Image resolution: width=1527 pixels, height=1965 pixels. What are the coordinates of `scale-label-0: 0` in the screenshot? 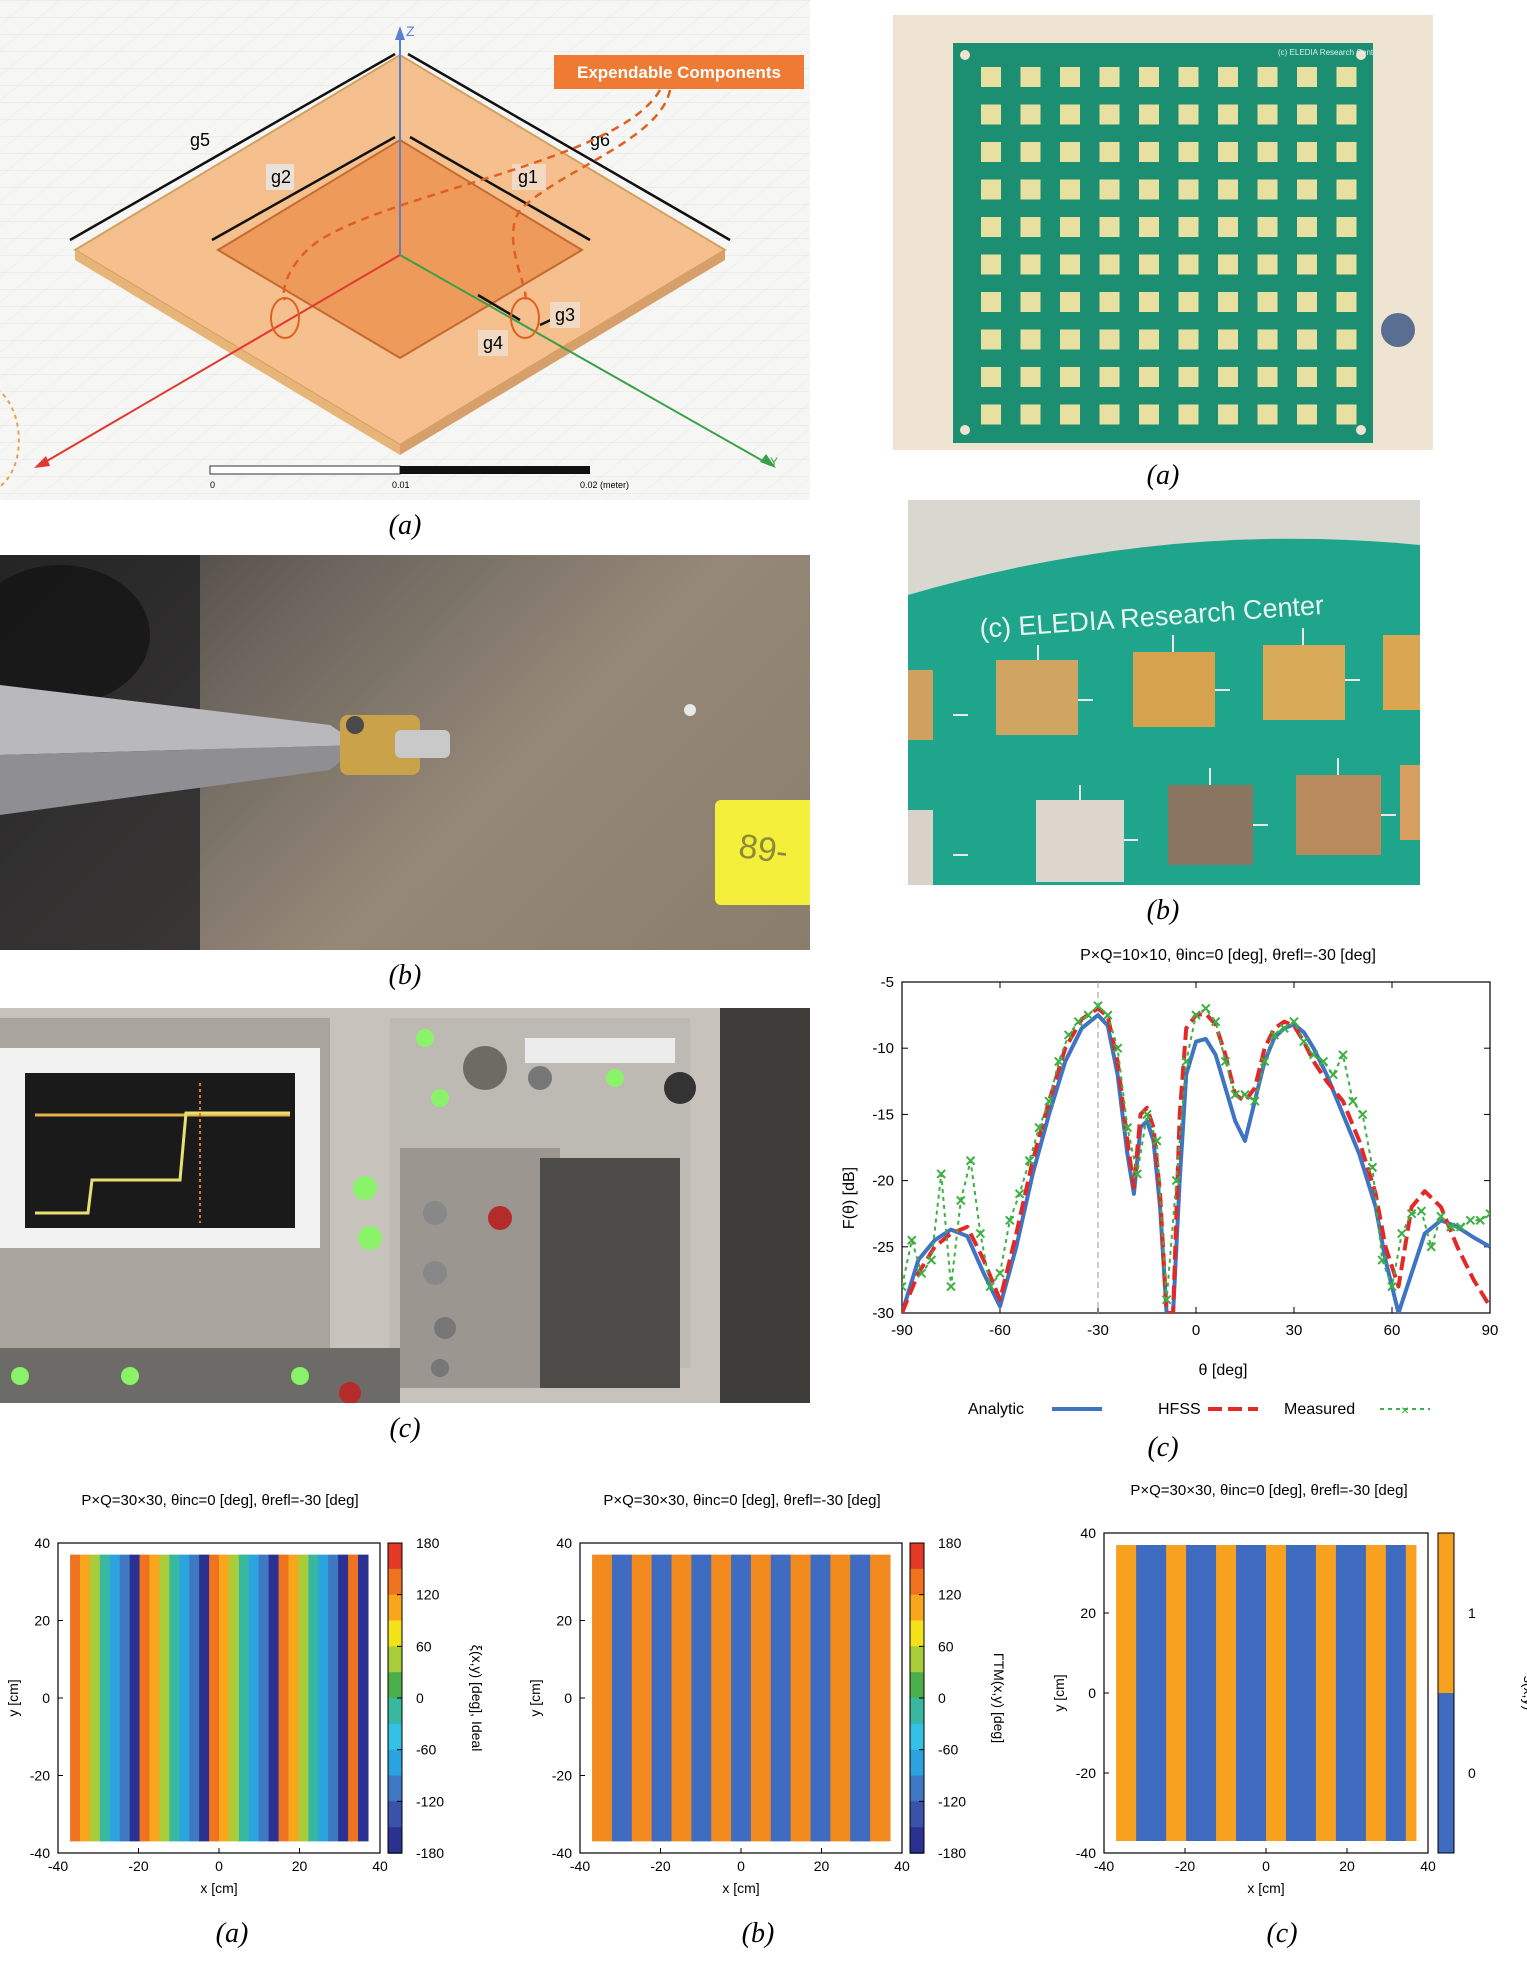 It's located at (212, 485).